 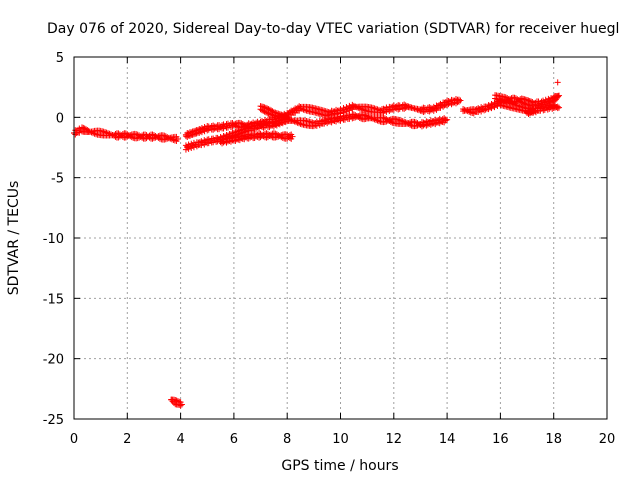 I want to click on y-tick-label: -25, so click(x=53, y=420).